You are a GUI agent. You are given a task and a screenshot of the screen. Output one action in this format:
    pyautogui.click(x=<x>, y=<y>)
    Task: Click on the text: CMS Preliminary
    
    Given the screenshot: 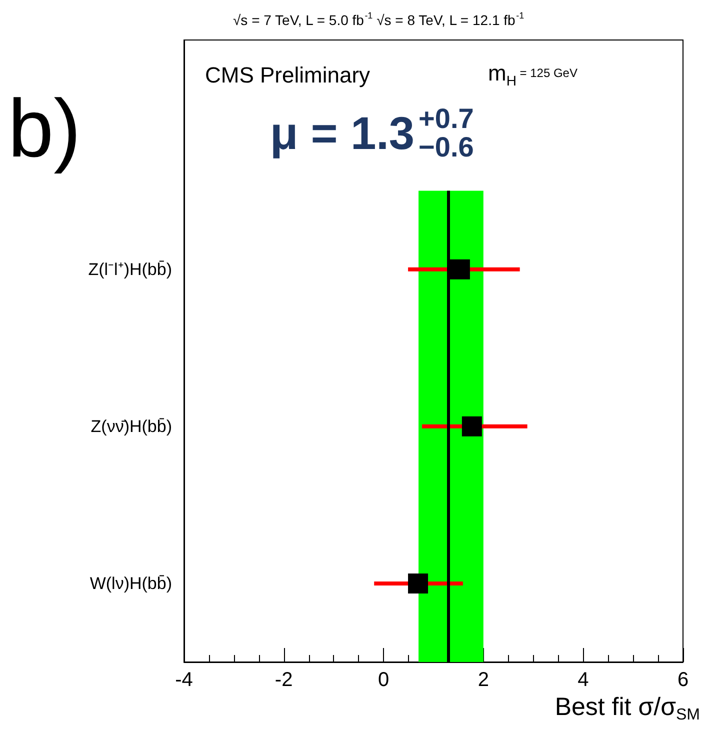 What is the action you would take?
    pyautogui.click(x=287, y=75)
    